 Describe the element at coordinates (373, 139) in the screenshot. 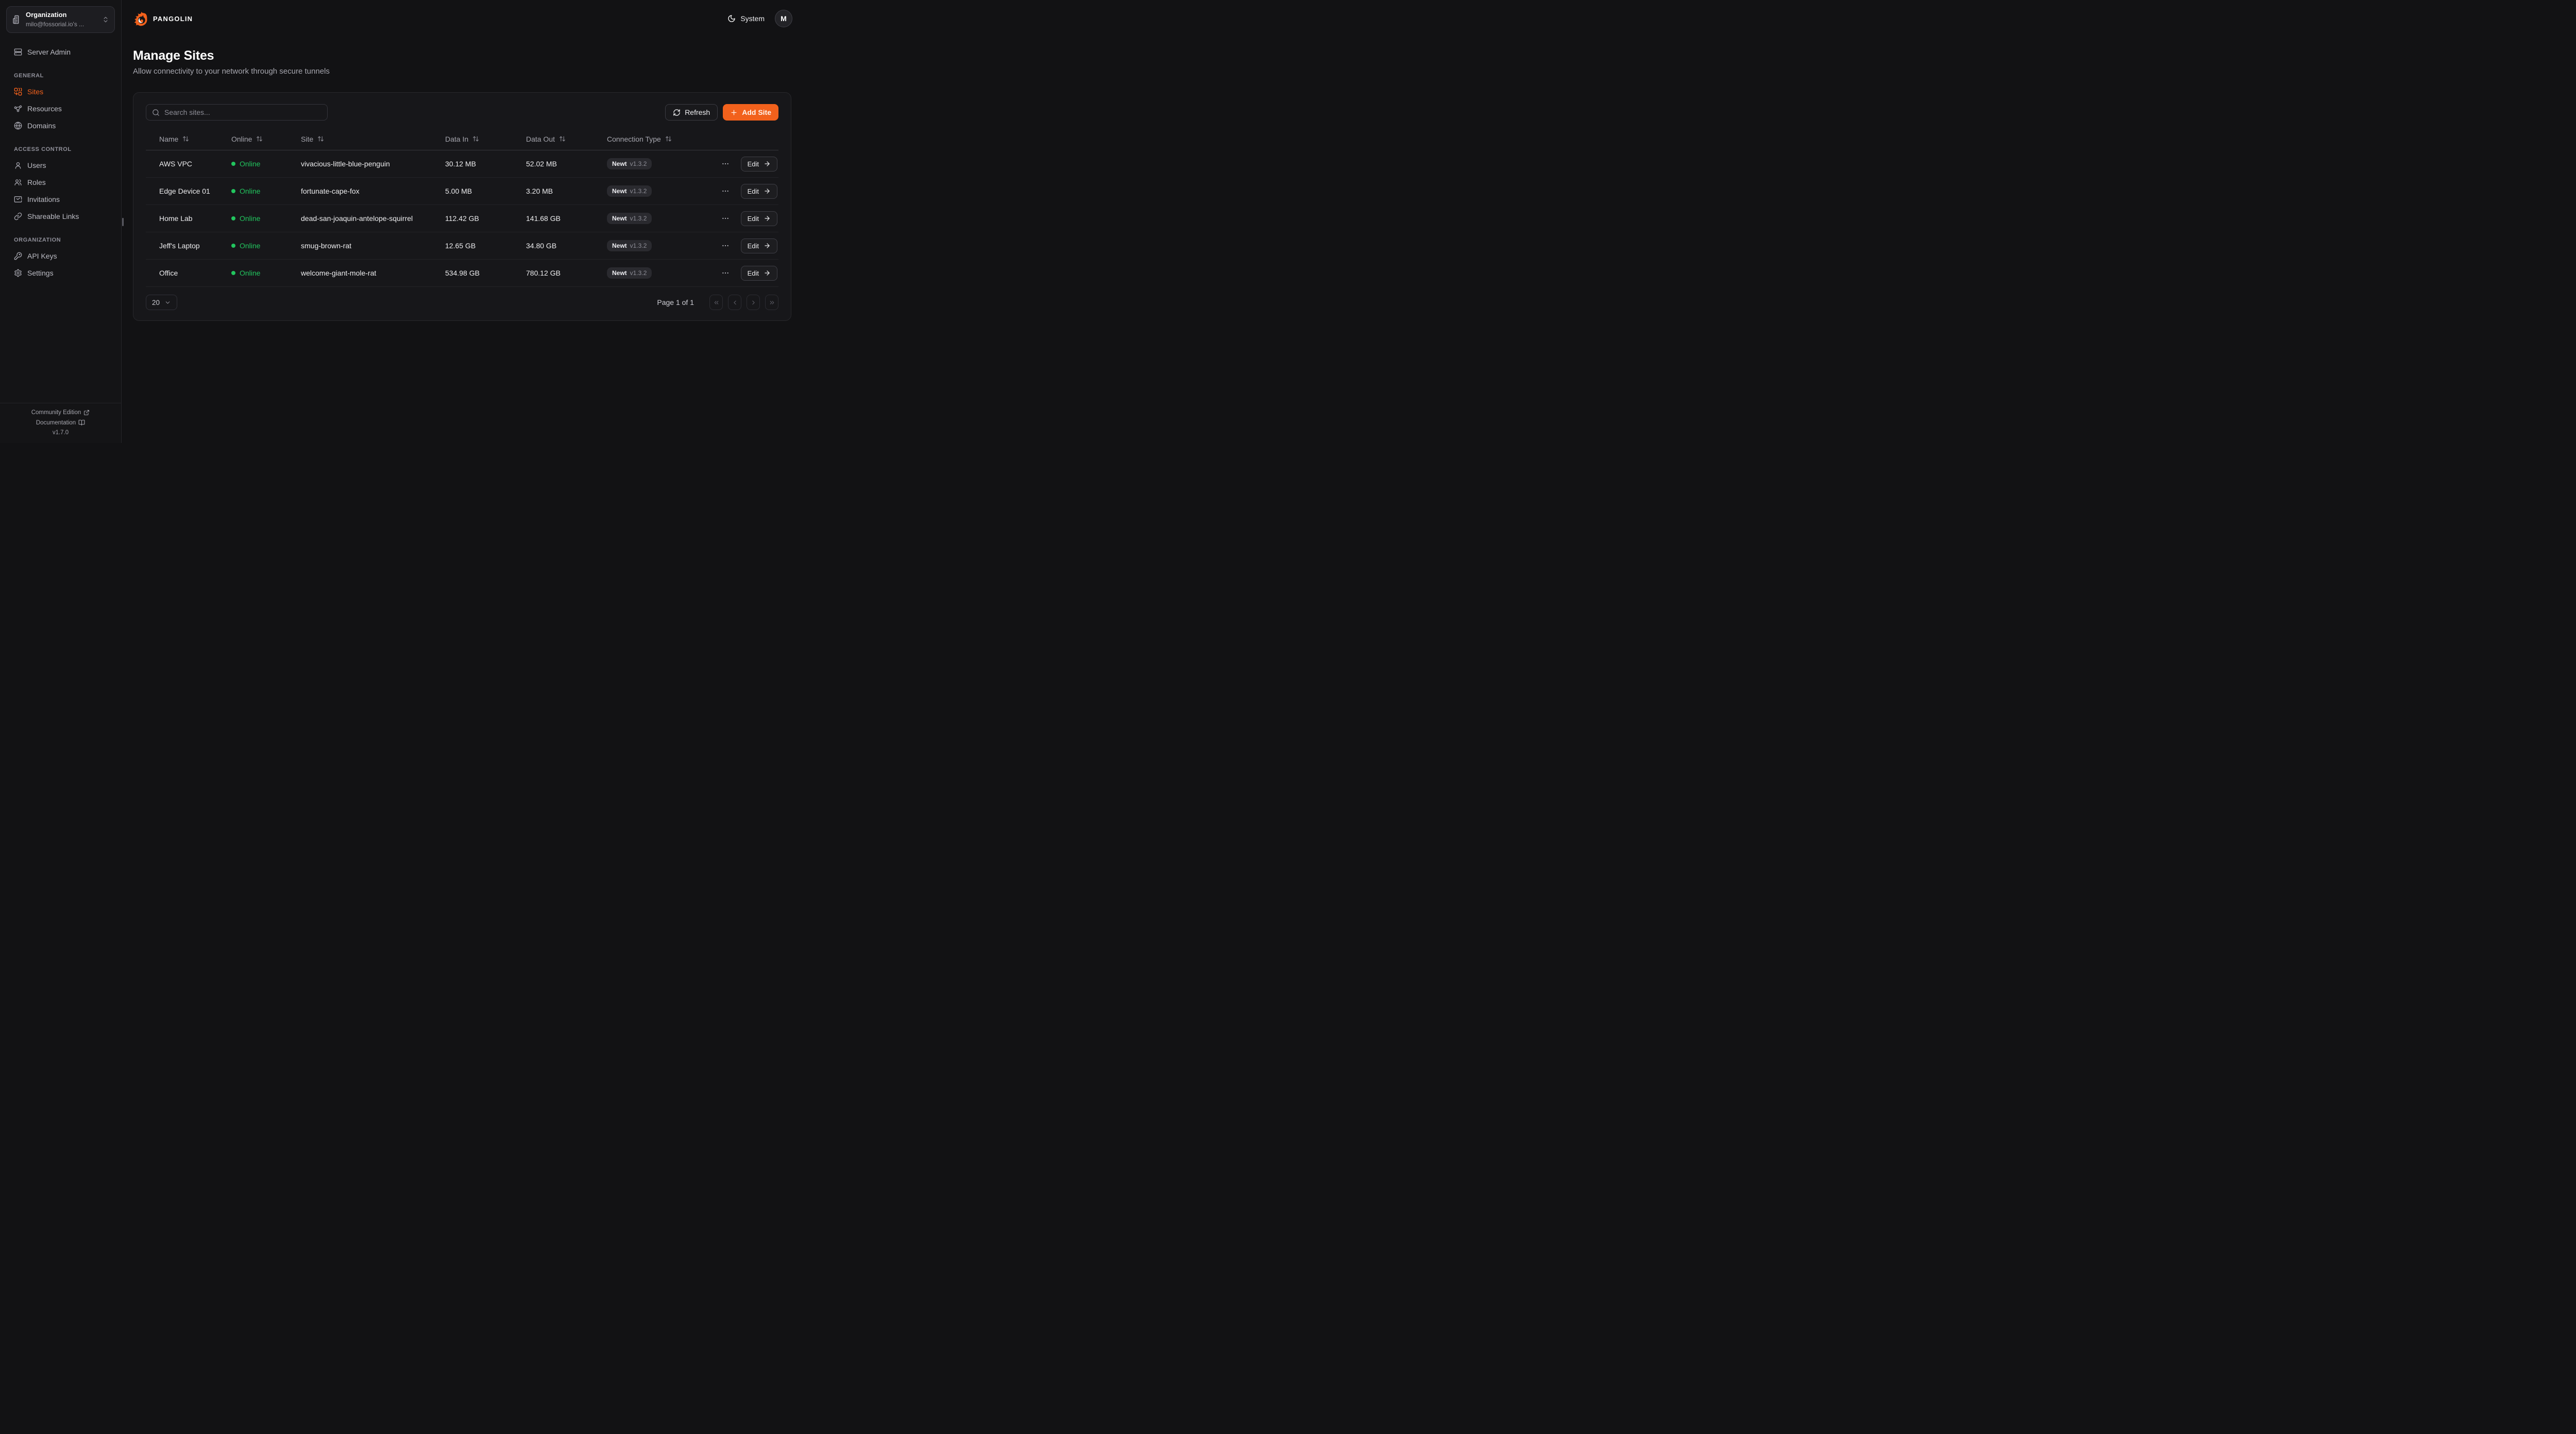

I see `column-header-site: Site` at that location.